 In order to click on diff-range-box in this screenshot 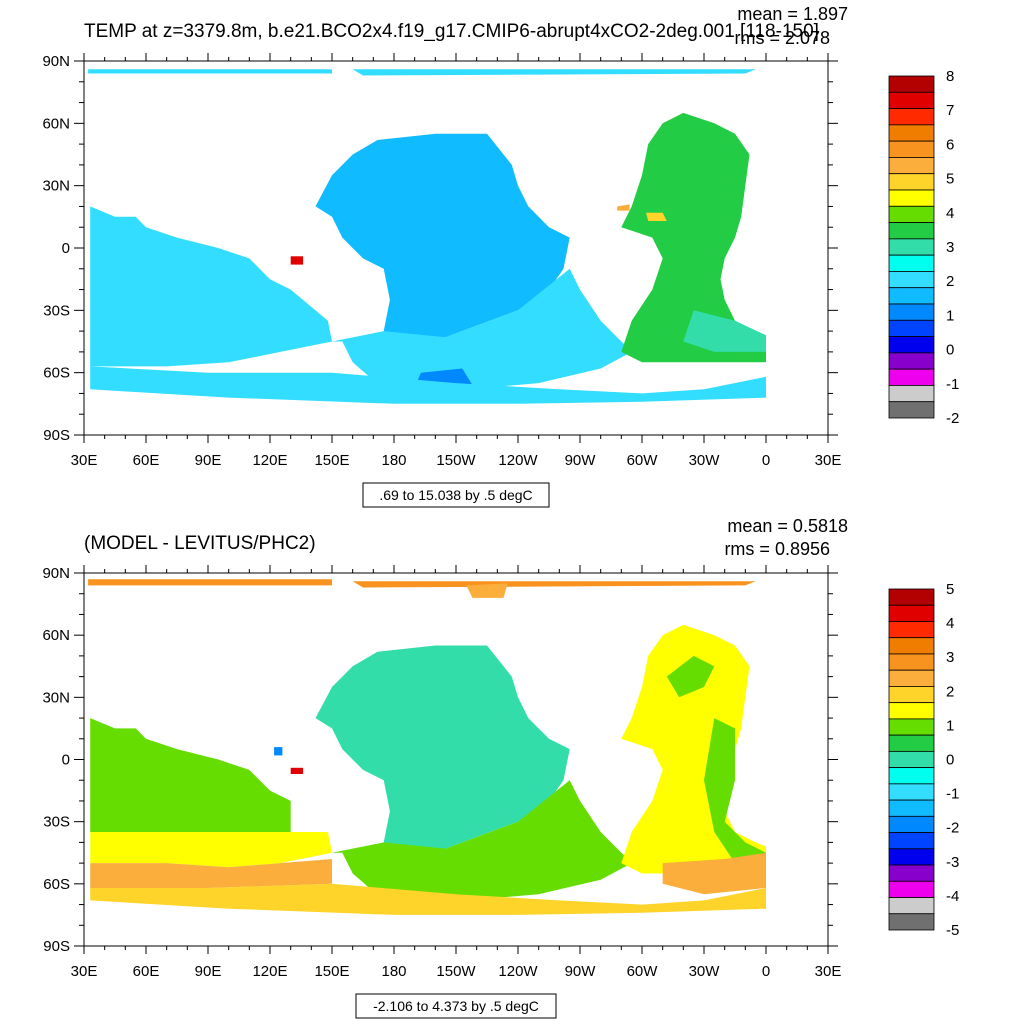, I will do `click(456, 1006)`.